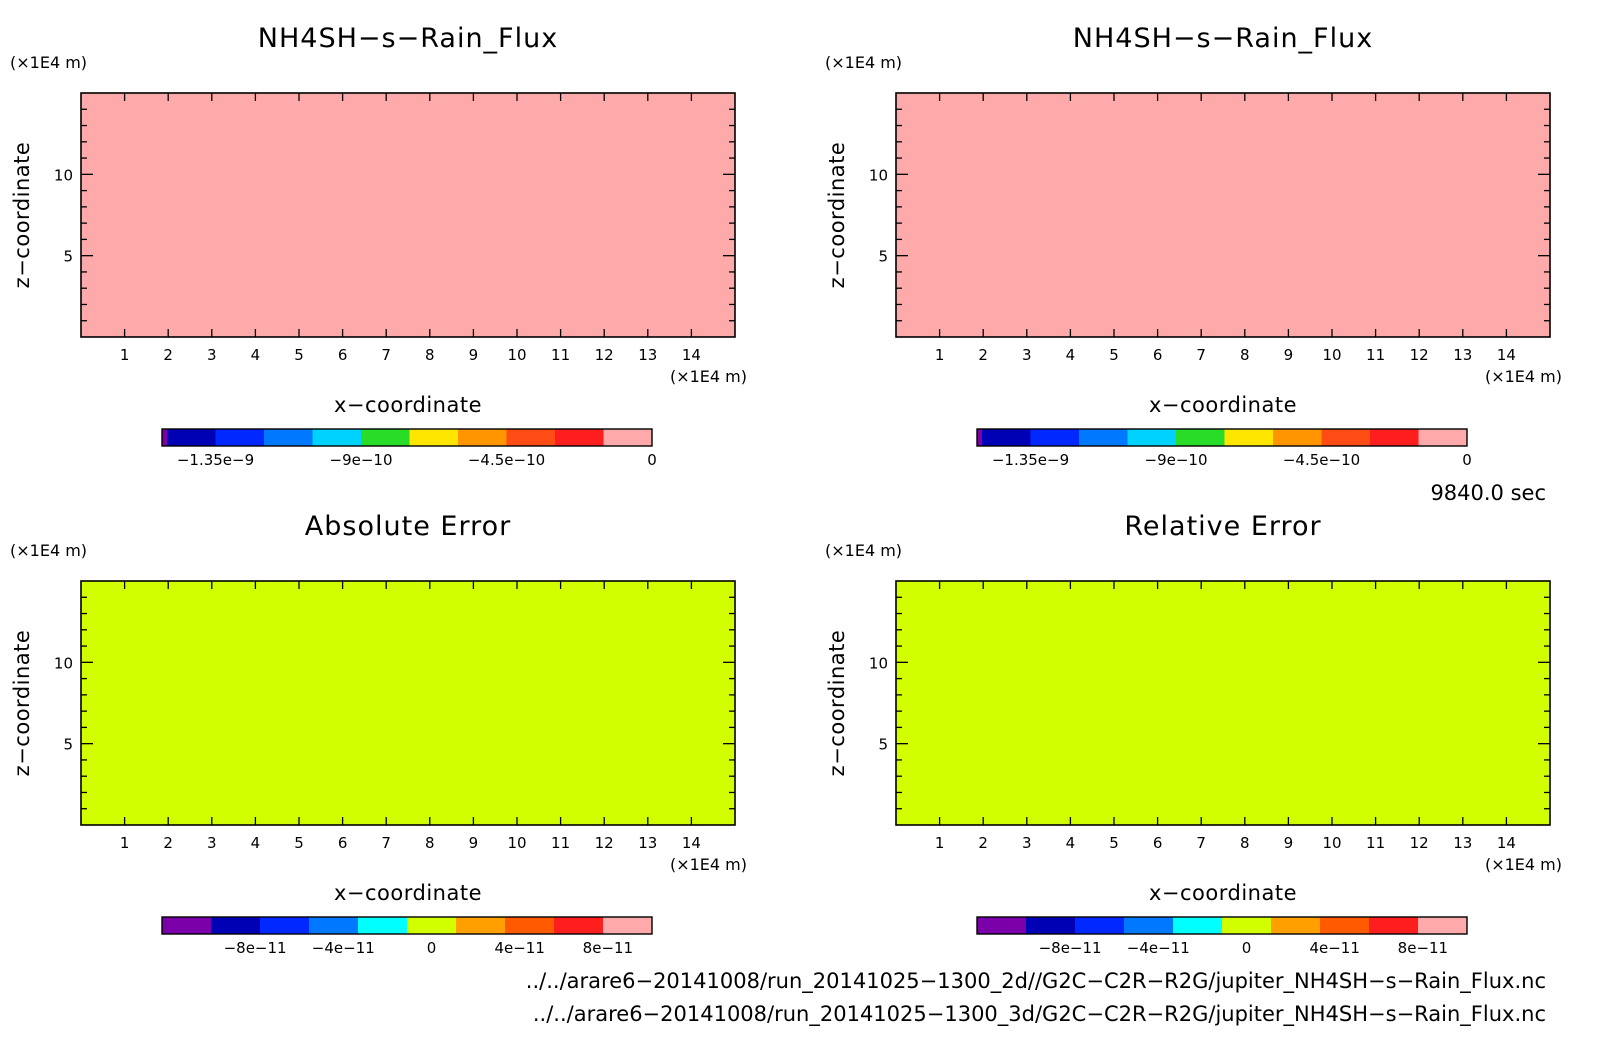 The height and width of the screenshot is (1054, 1604). I want to click on panel-title: NH4SH−s−Rain_Flux, so click(408, 38).